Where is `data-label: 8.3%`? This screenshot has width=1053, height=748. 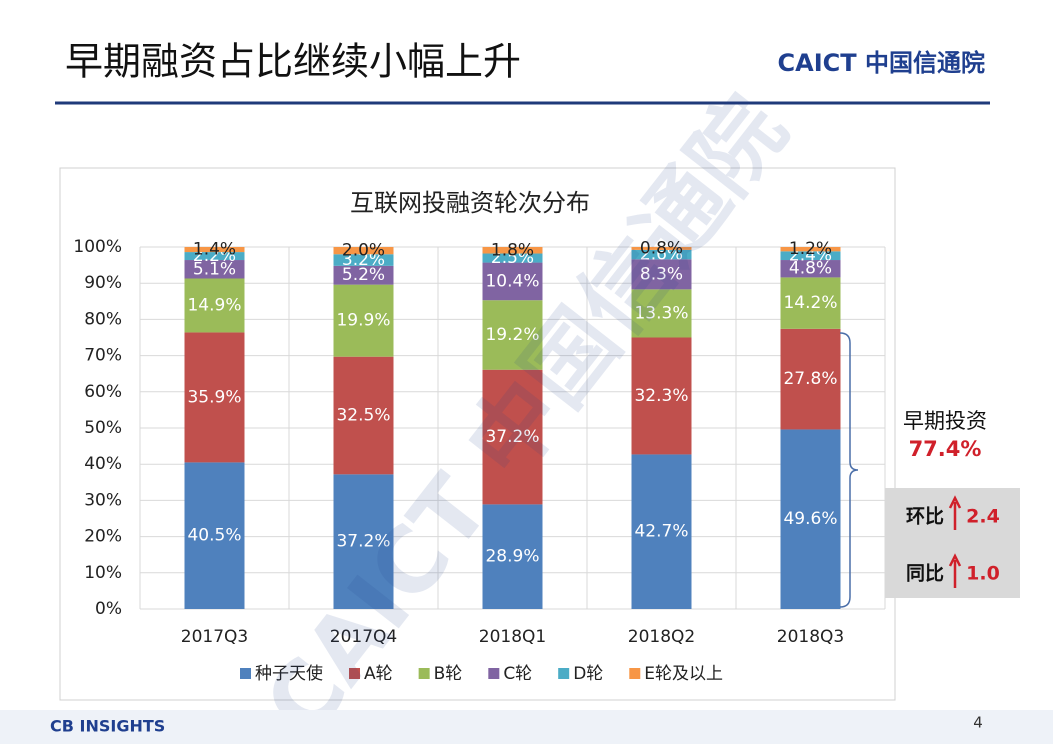 data-label: 8.3% is located at coordinates (661, 274).